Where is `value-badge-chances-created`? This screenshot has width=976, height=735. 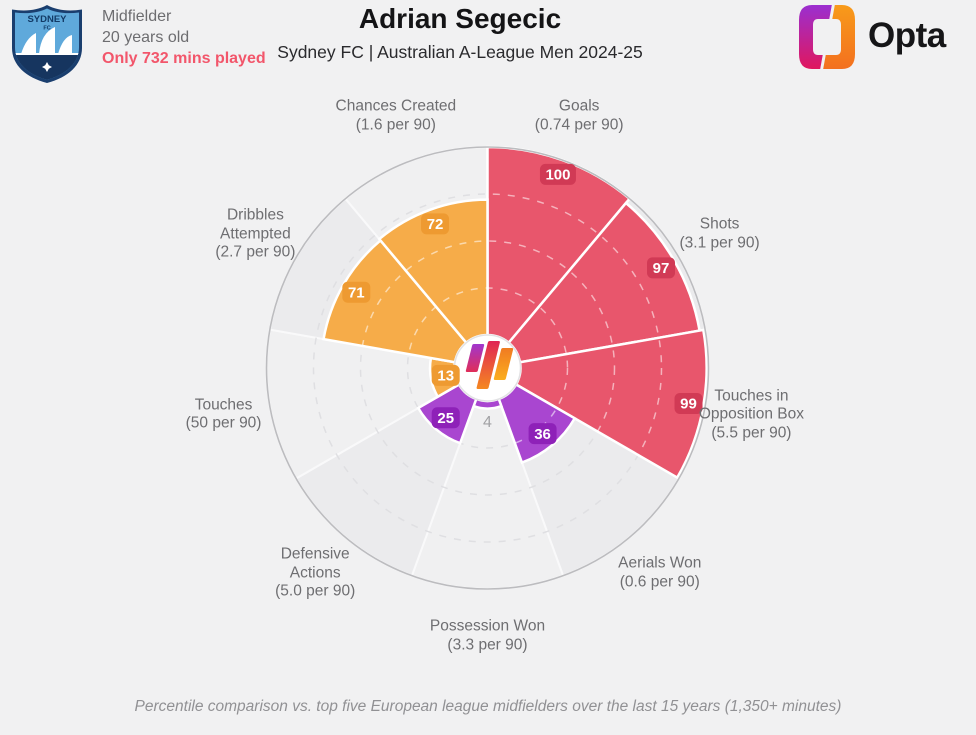 value-badge-chances-created is located at coordinates (435, 224).